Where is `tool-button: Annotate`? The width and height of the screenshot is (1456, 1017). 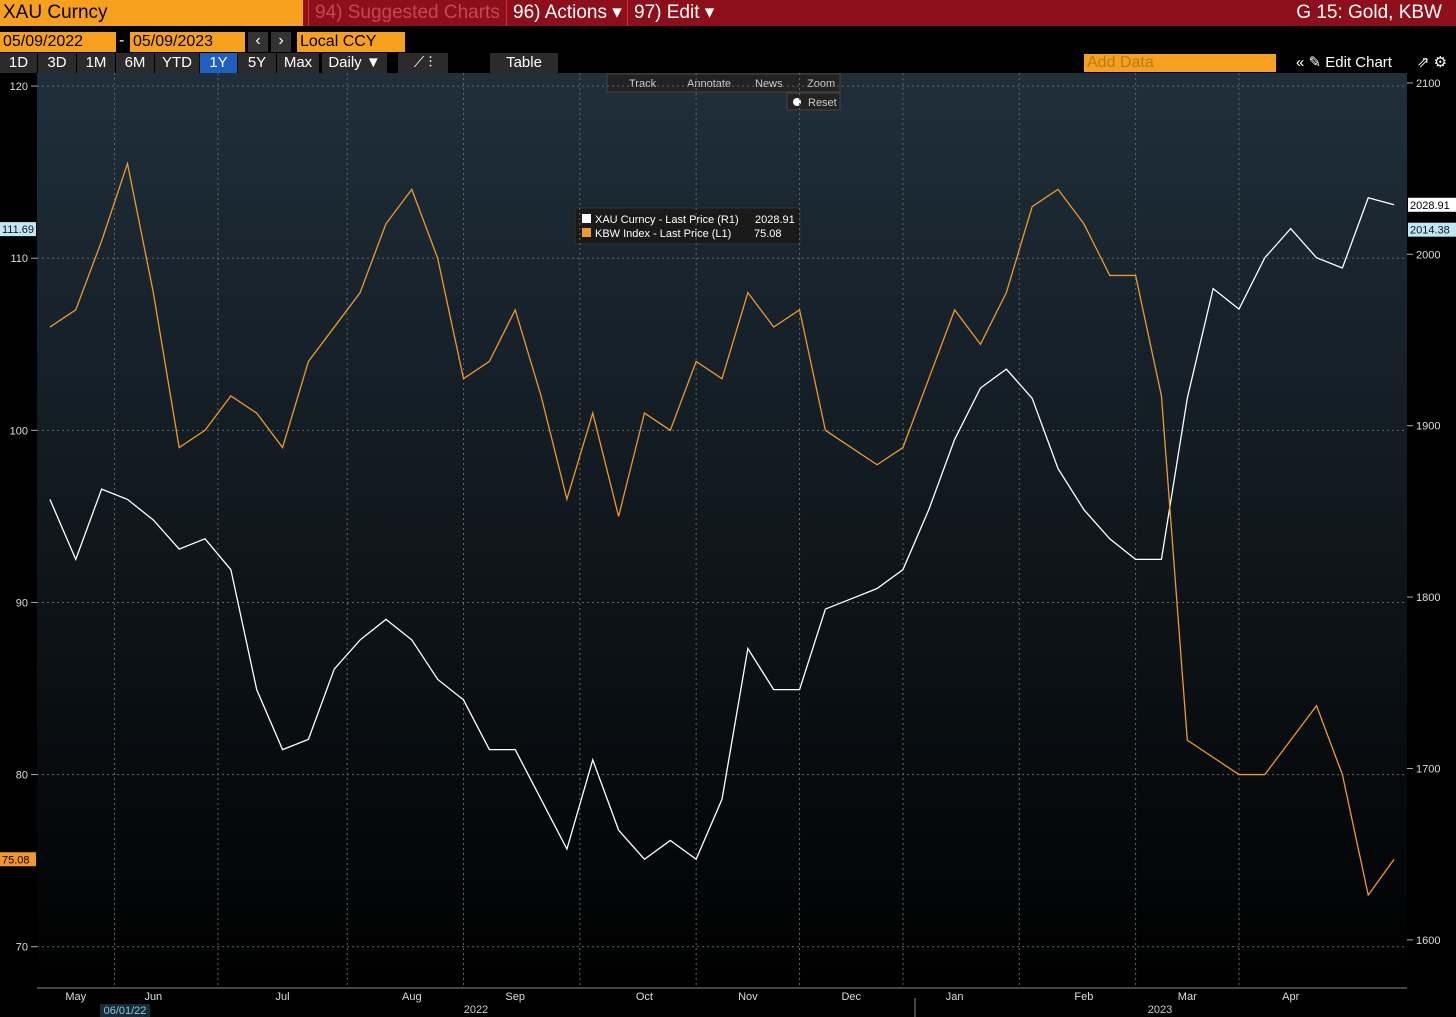
tool-button: Annotate is located at coordinates (709, 84).